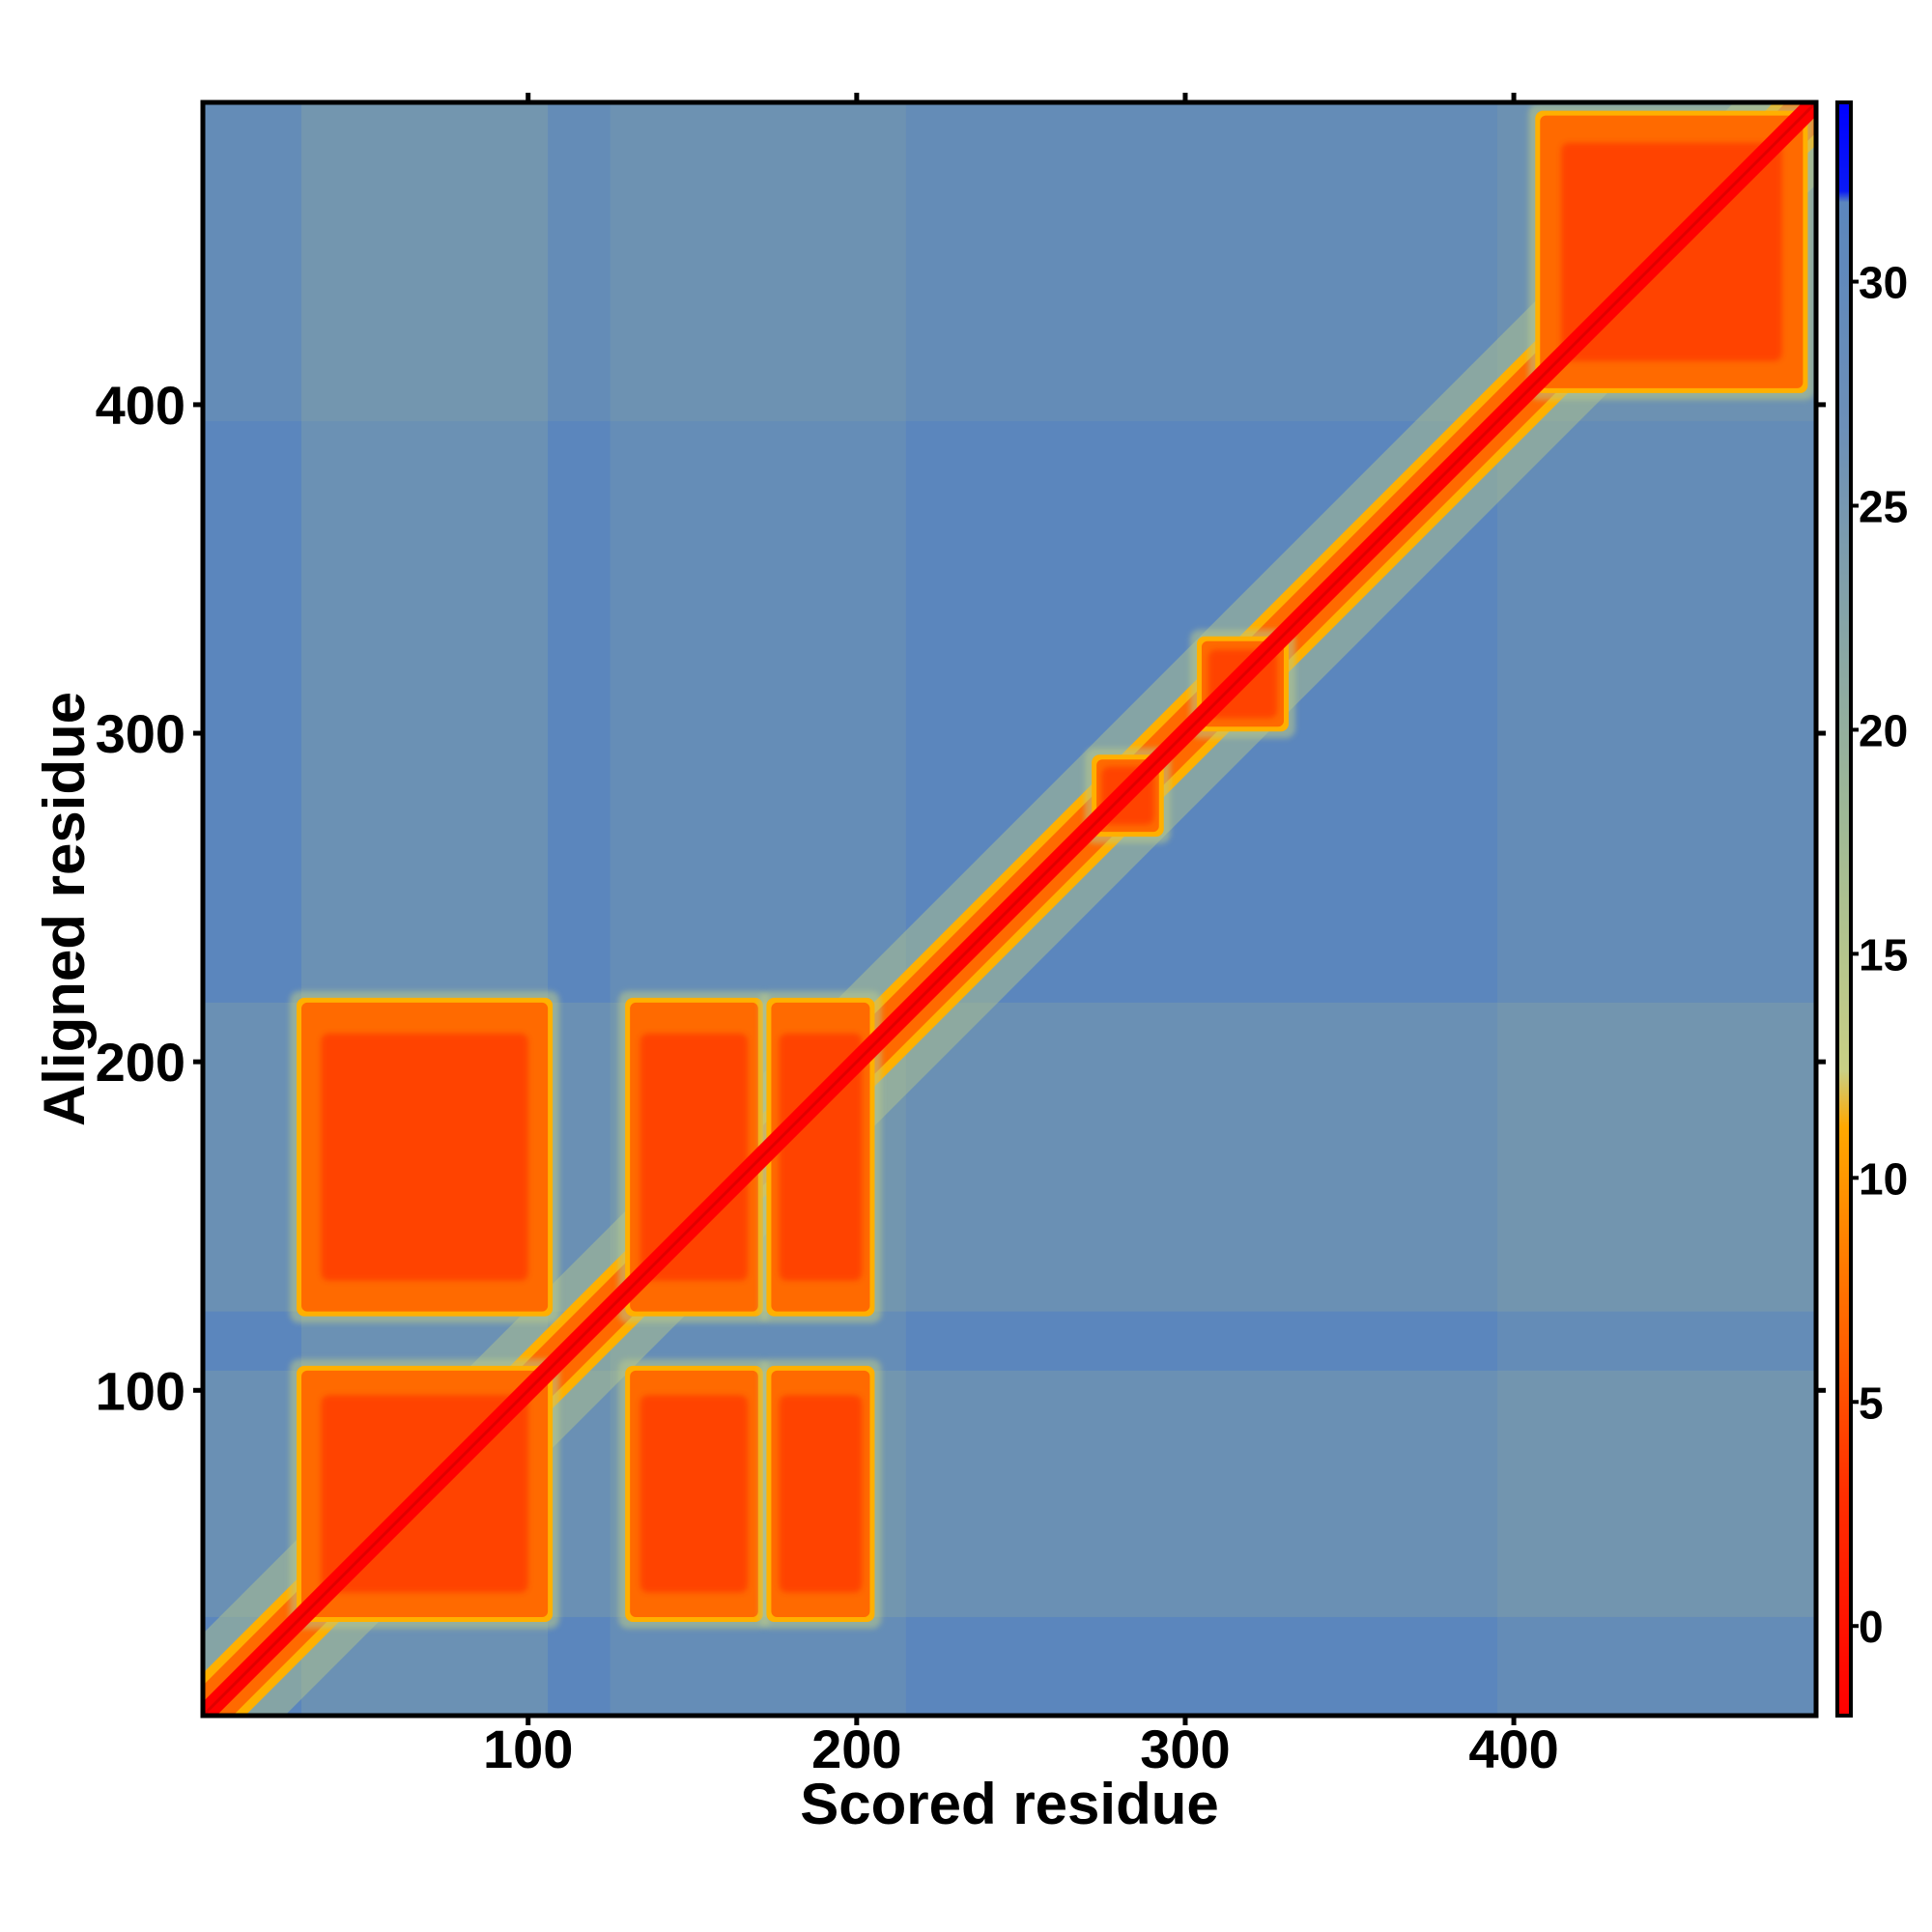 This screenshot has height=1932, width=1932. Describe the element at coordinates (1883, 954) in the screenshot. I see `colorbar-tick-label: 15` at that location.